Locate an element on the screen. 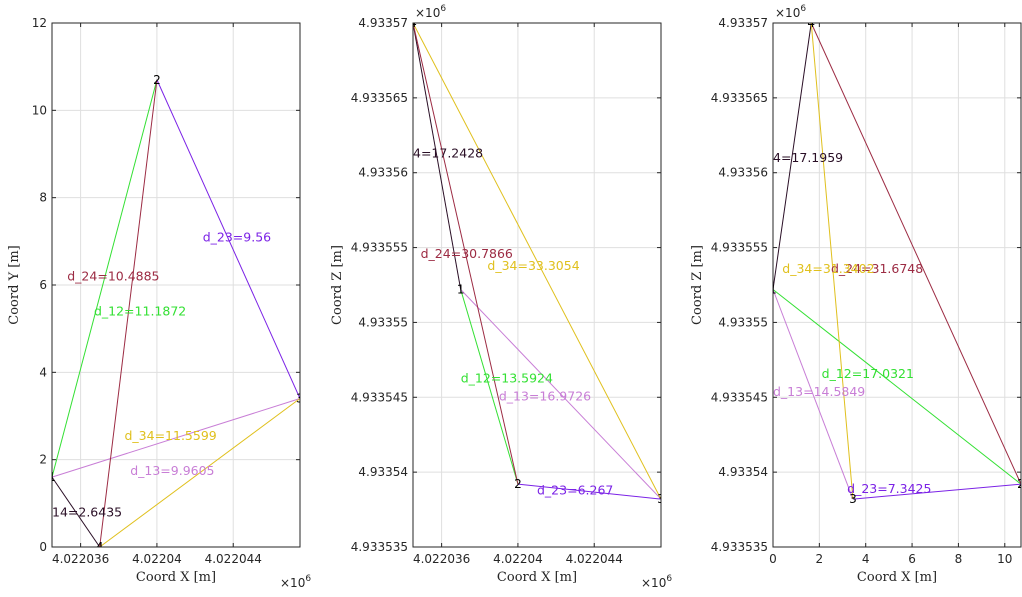 The image size is (1022, 597). y-axis-label: Coord Y [m] is located at coordinates (14, 284).